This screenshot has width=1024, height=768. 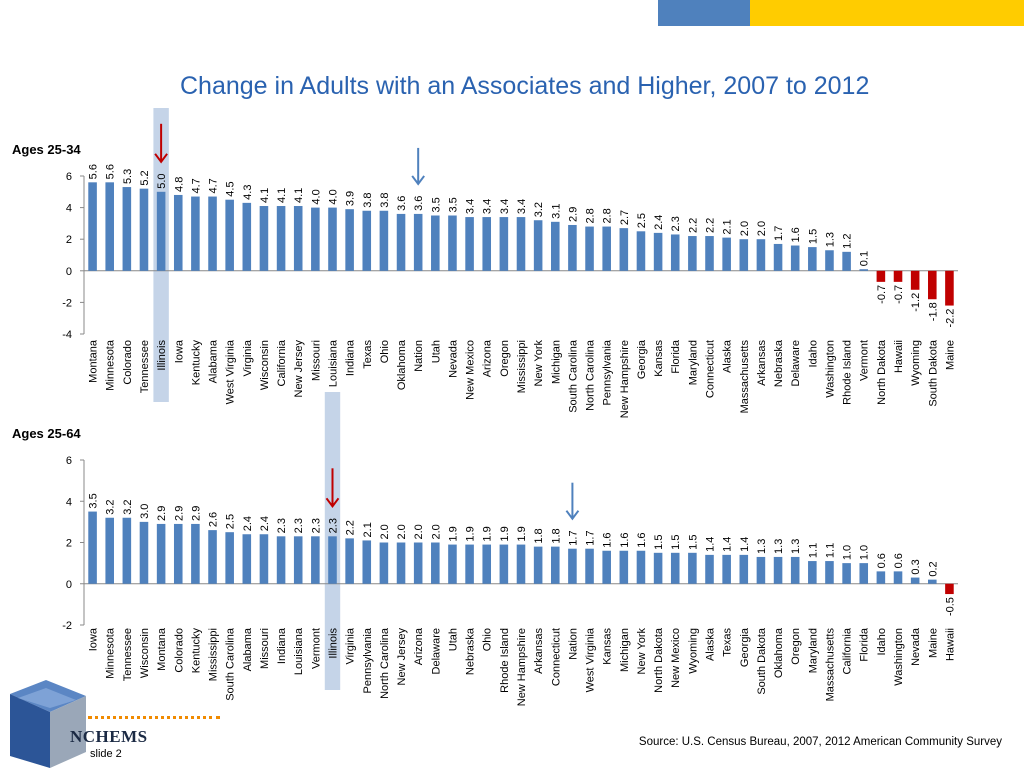 What do you see at coordinates (351, 645) in the screenshot?
I see `category-label: Virginia` at bounding box center [351, 645].